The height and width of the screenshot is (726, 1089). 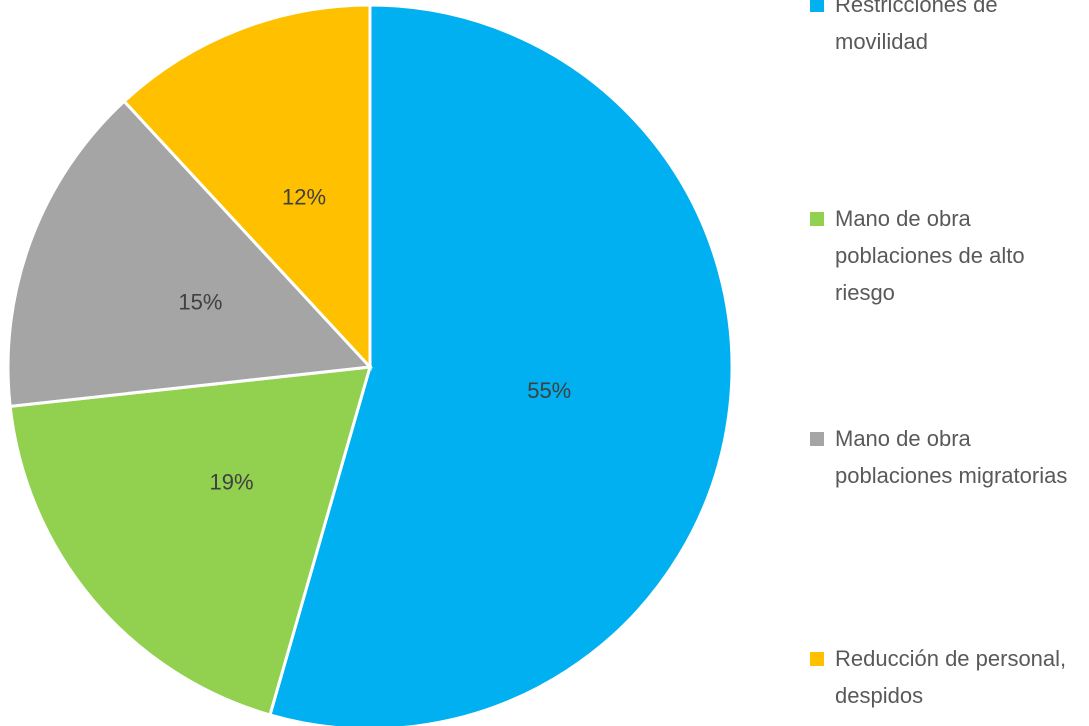 I want to click on data-label: 55%, so click(x=549, y=390).